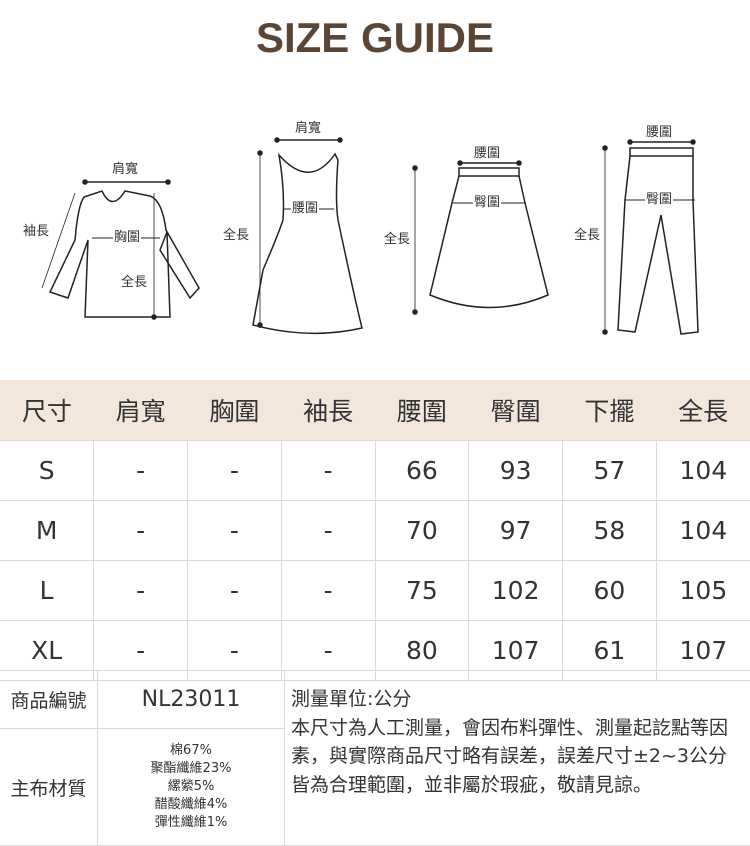  Describe the element at coordinates (305, 208) in the screenshot. I see `dress-waist-label: 腰圍` at that location.